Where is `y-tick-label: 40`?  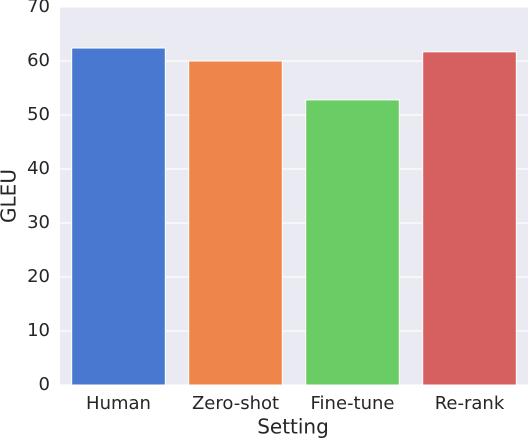 y-tick-label: 40 is located at coordinates (38, 168).